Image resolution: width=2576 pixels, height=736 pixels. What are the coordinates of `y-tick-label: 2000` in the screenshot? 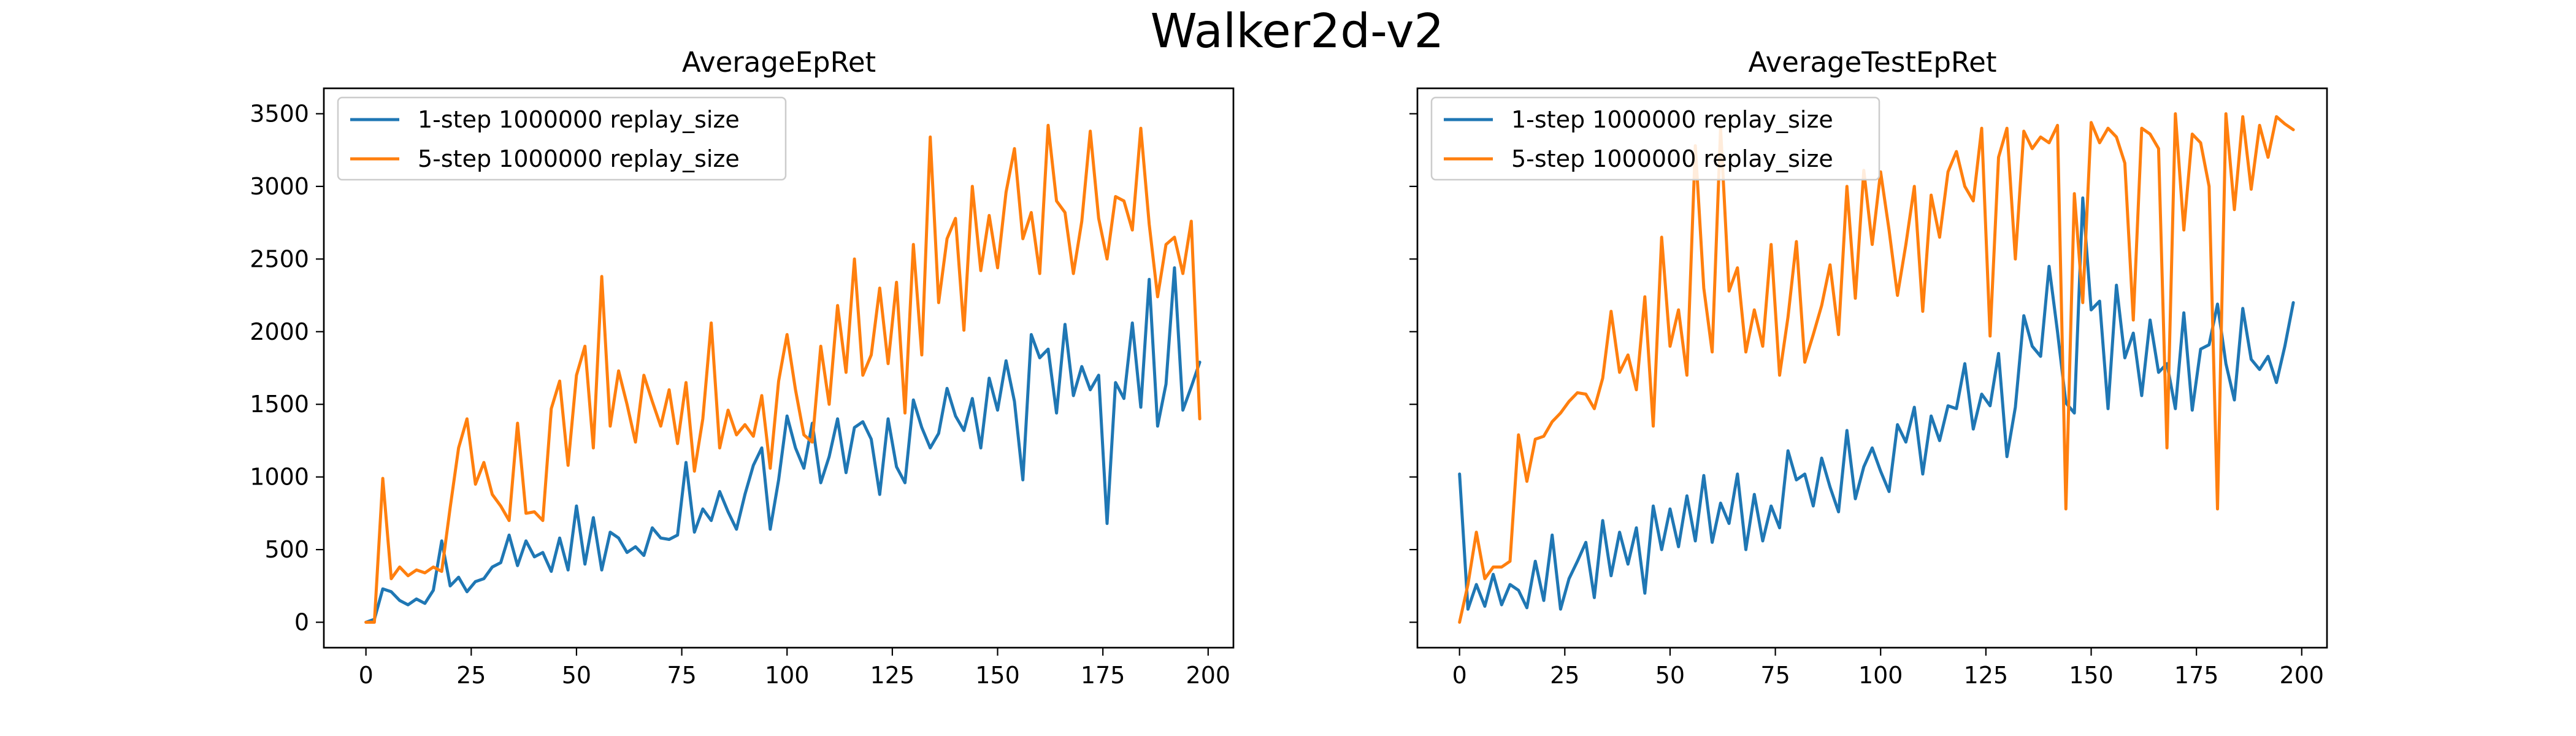 It's located at (279, 331).